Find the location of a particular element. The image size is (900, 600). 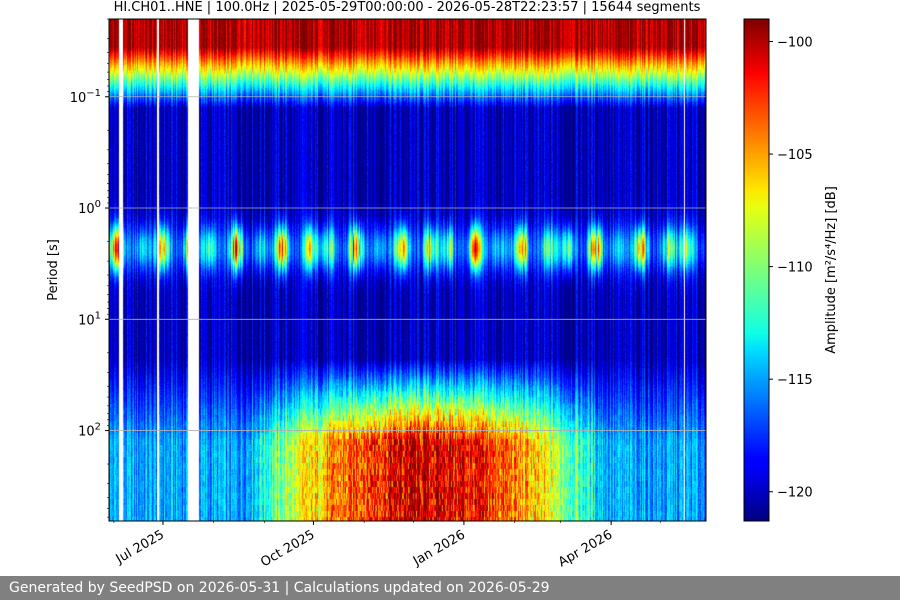

x-tick-label: Jan 2026 is located at coordinates (439, 548).